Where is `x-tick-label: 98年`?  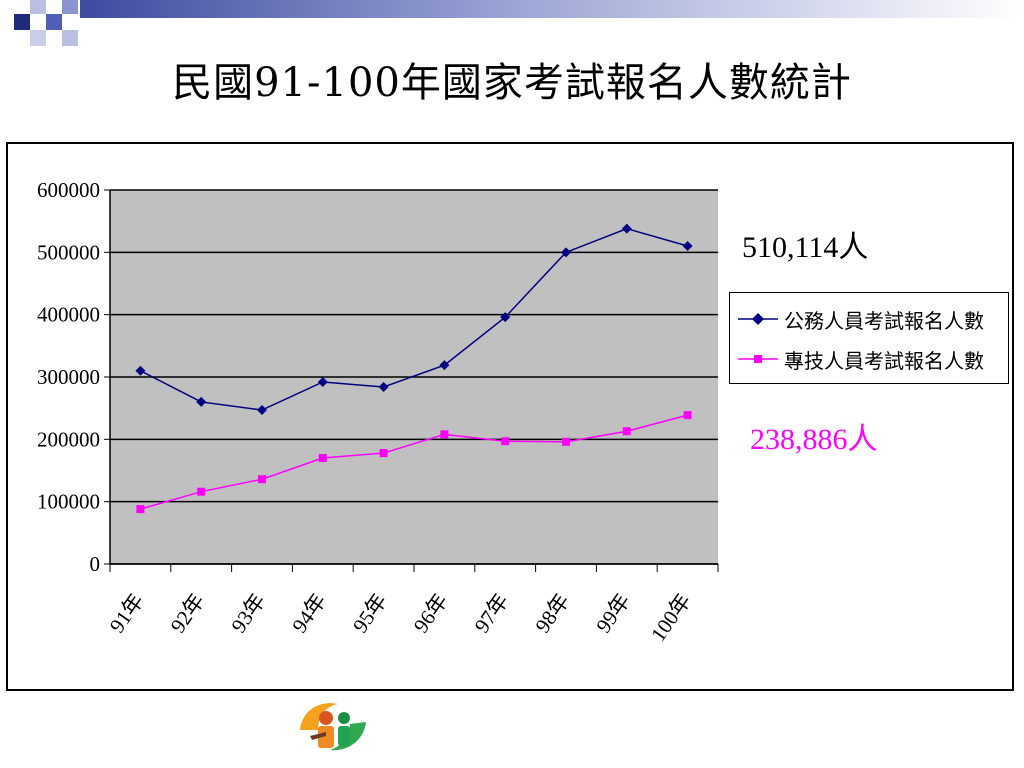 x-tick-label: 98年 is located at coordinates (552, 613).